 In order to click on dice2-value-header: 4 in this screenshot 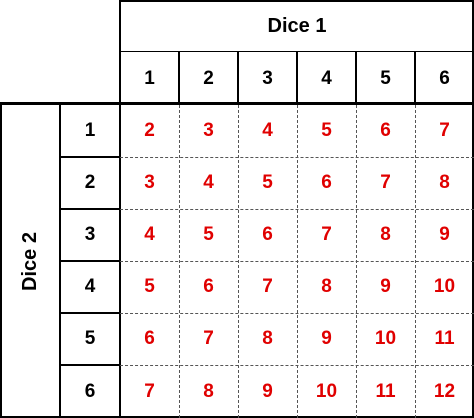, I will do `click(90, 286)`.